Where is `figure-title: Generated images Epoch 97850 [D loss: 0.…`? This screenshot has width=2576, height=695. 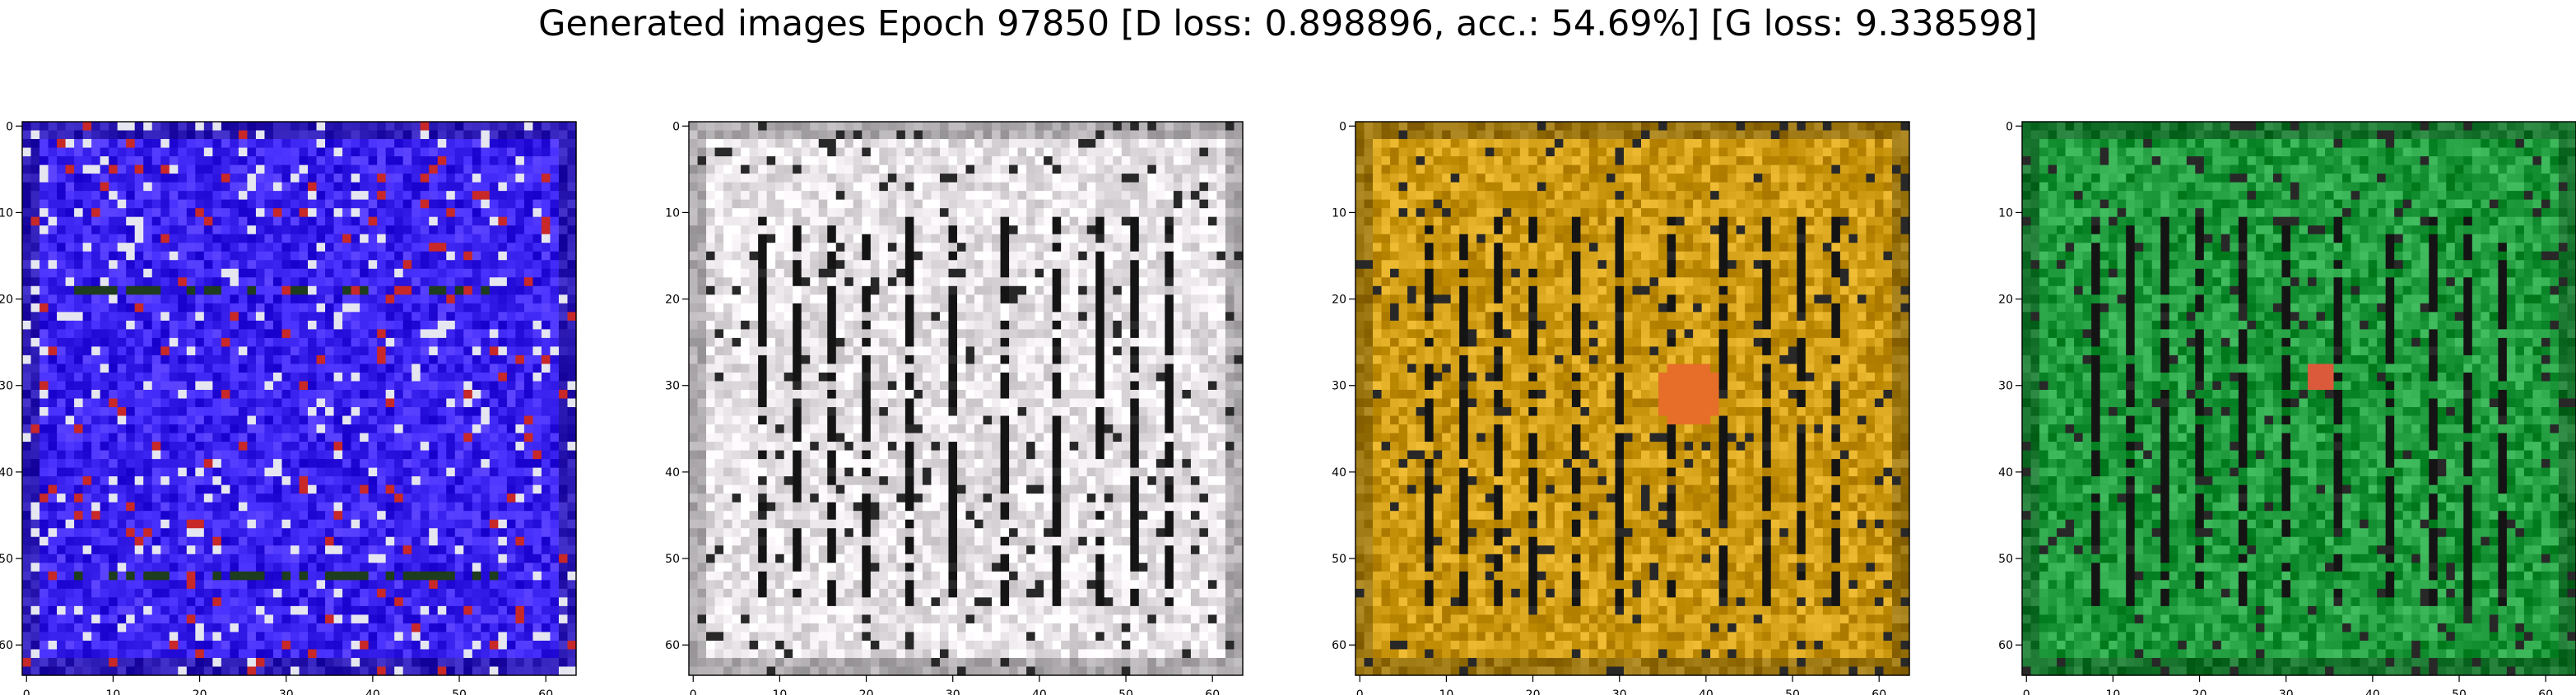 figure-title: Generated images Epoch 97850 [D loss: 0.… is located at coordinates (1288, 23).